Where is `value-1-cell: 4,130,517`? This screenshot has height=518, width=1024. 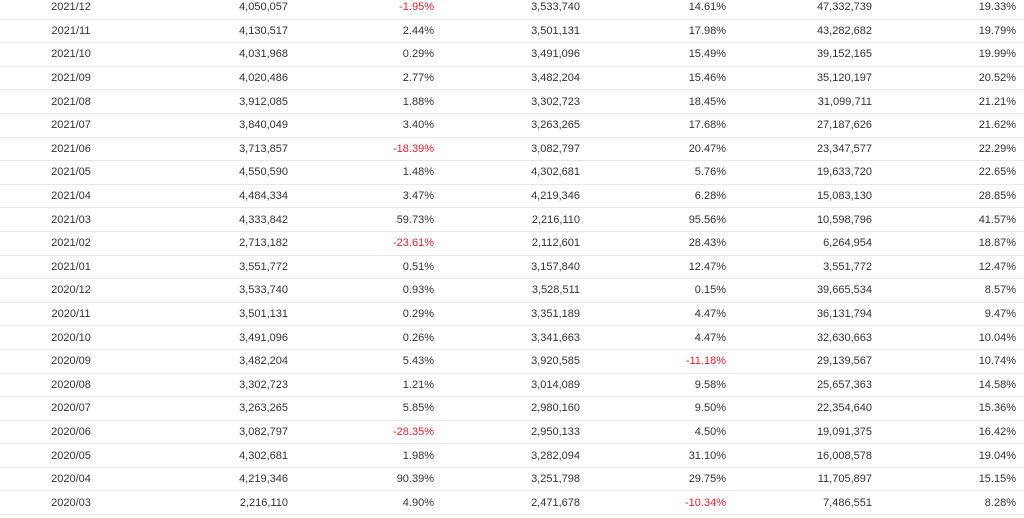
value-1-cell: 4,130,517 is located at coordinates (221, 31).